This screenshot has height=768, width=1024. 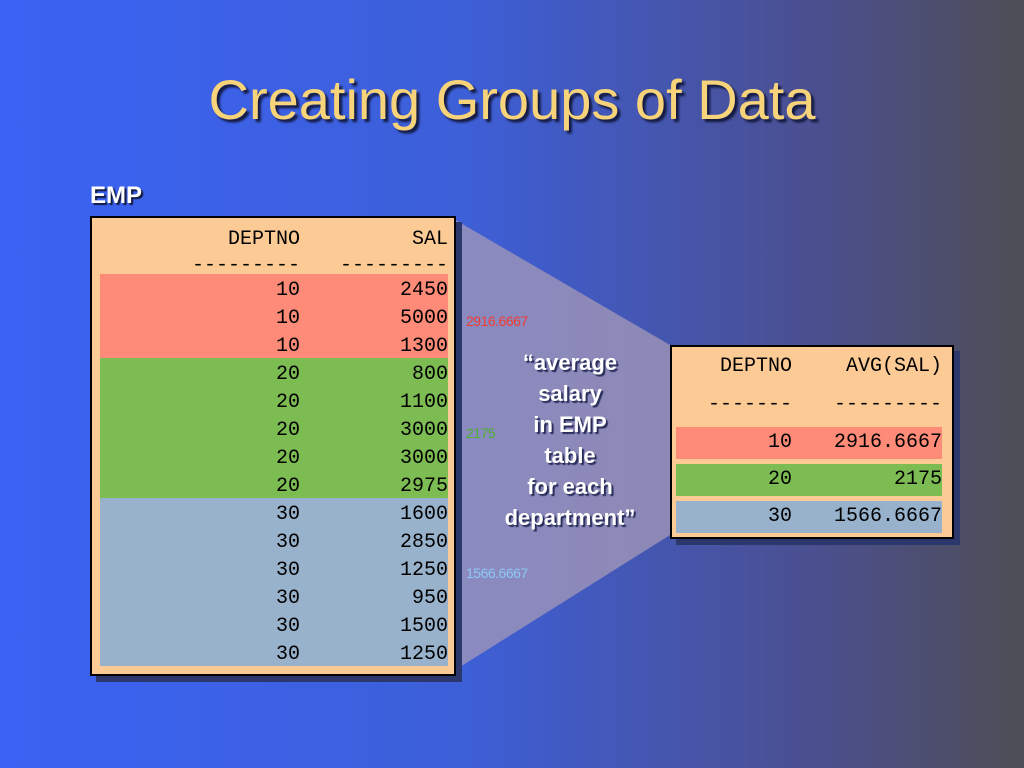 I want to click on caption-line: table, so click(x=570, y=455).